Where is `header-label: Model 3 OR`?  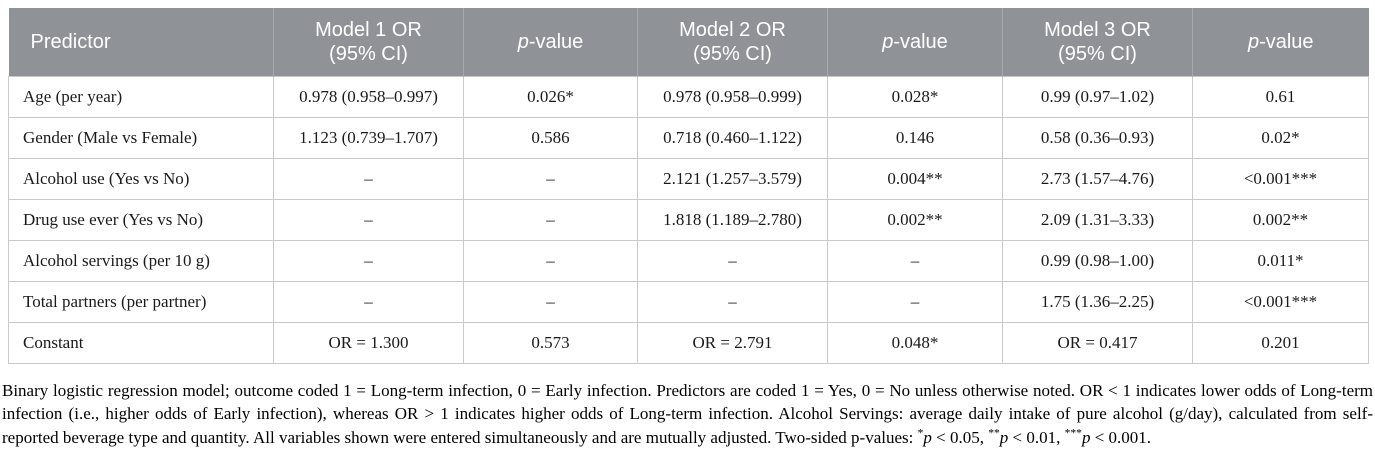 header-label: Model 3 OR is located at coordinates (1097, 30).